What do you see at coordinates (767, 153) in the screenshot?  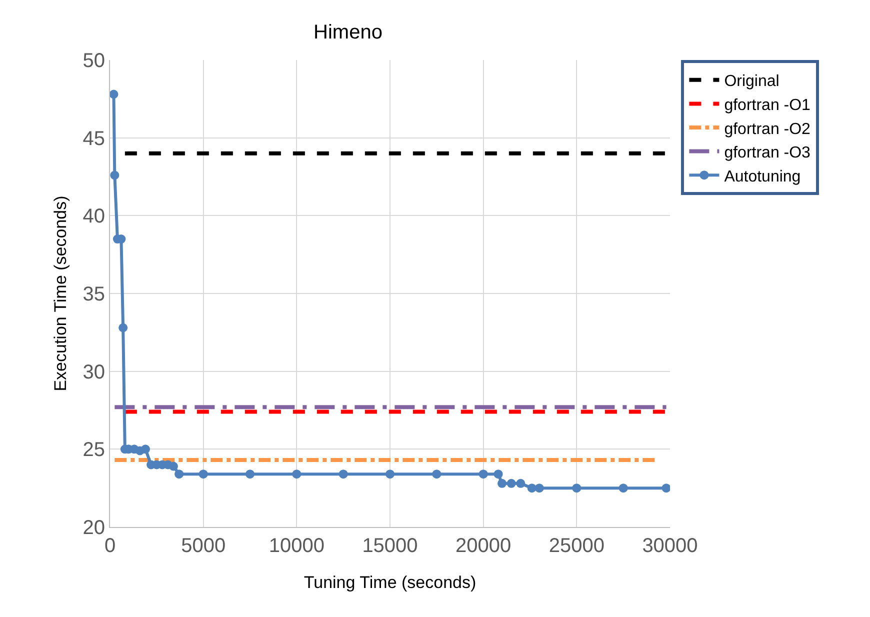 I see `legend-label: gfortran -O3` at bounding box center [767, 153].